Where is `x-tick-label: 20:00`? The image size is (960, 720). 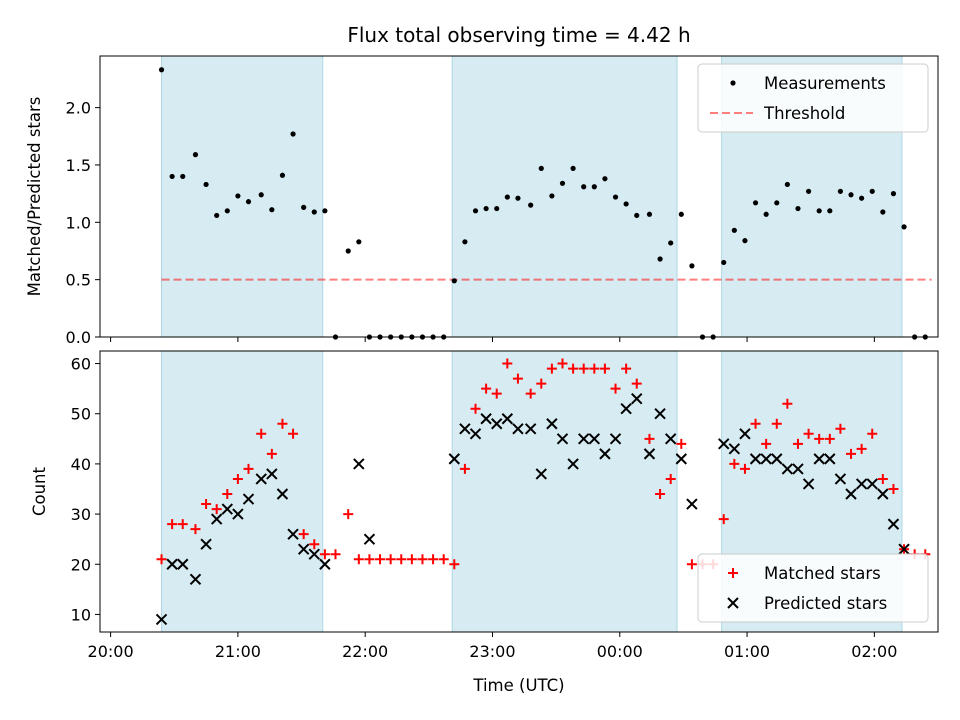
x-tick-label: 20:00 is located at coordinates (111, 651).